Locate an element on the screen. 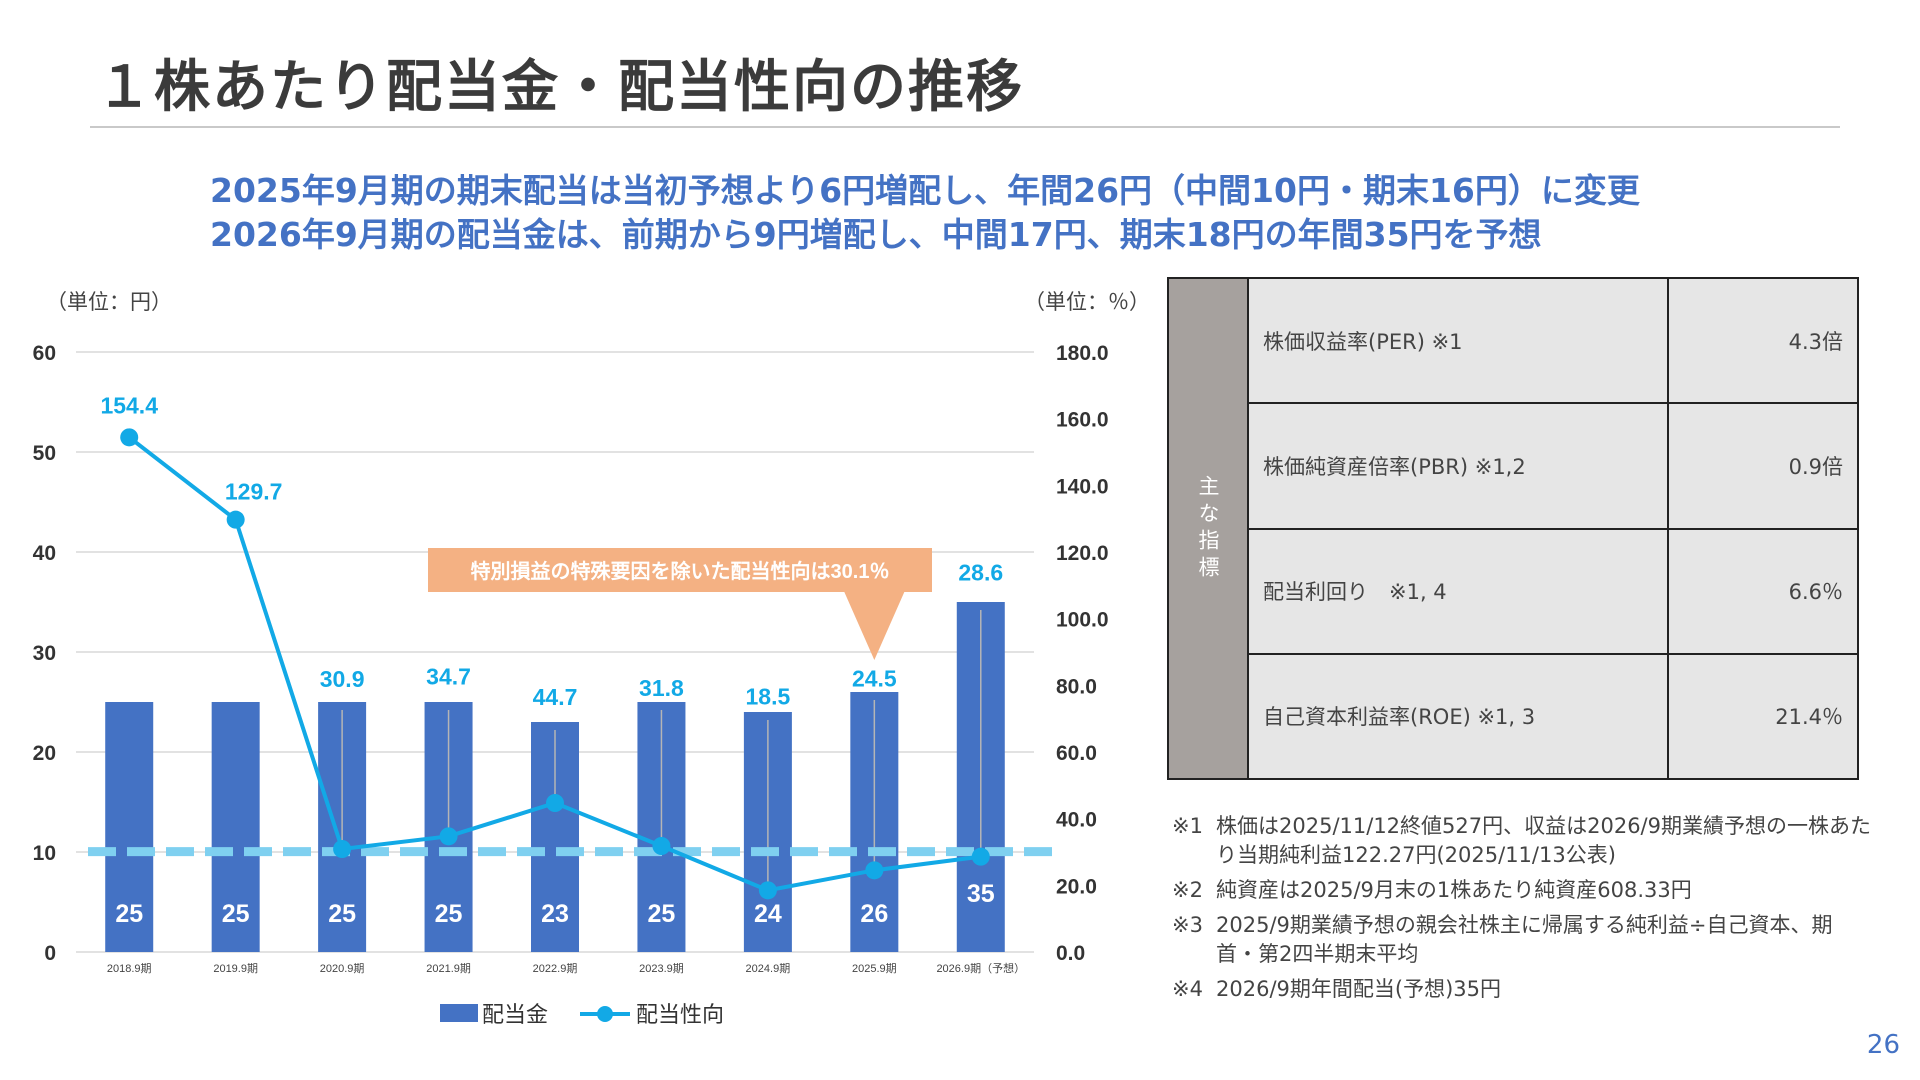 The width and height of the screenshot is (1920, 1080). x-category-label: 2023.9期 is located at coordinates (661, 968).